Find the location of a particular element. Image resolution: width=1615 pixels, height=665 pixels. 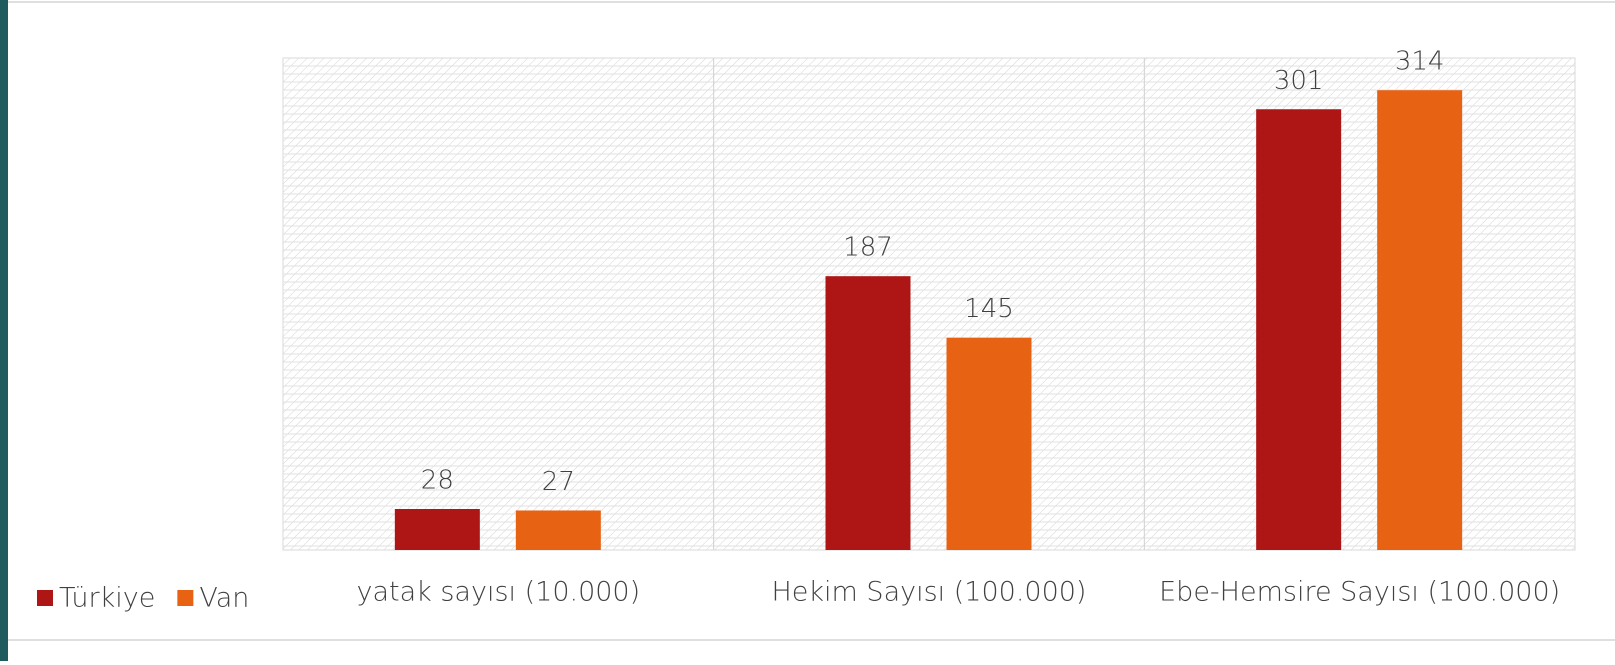

data-label: 187 is located at coordinates (868, 248).